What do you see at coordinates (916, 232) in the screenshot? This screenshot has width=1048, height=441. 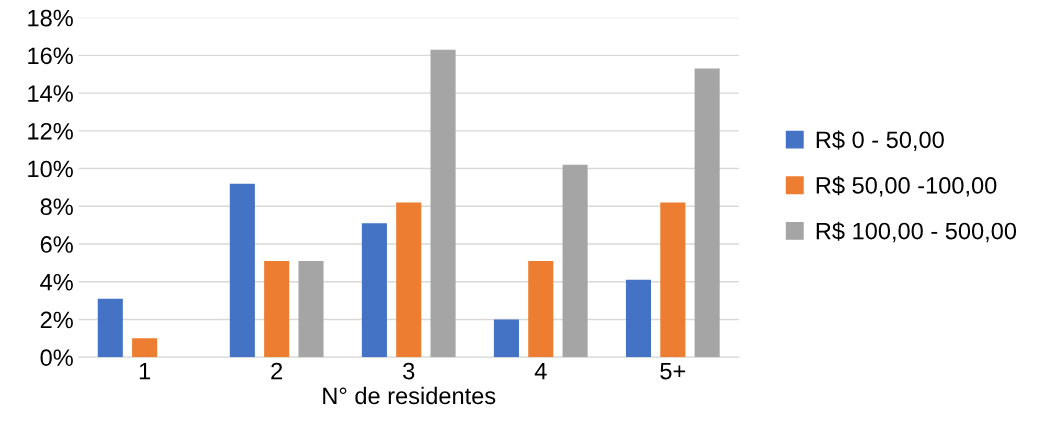 I see `legend-label: R$ 100,00 - 500,00` at bounding box center [916, 232].